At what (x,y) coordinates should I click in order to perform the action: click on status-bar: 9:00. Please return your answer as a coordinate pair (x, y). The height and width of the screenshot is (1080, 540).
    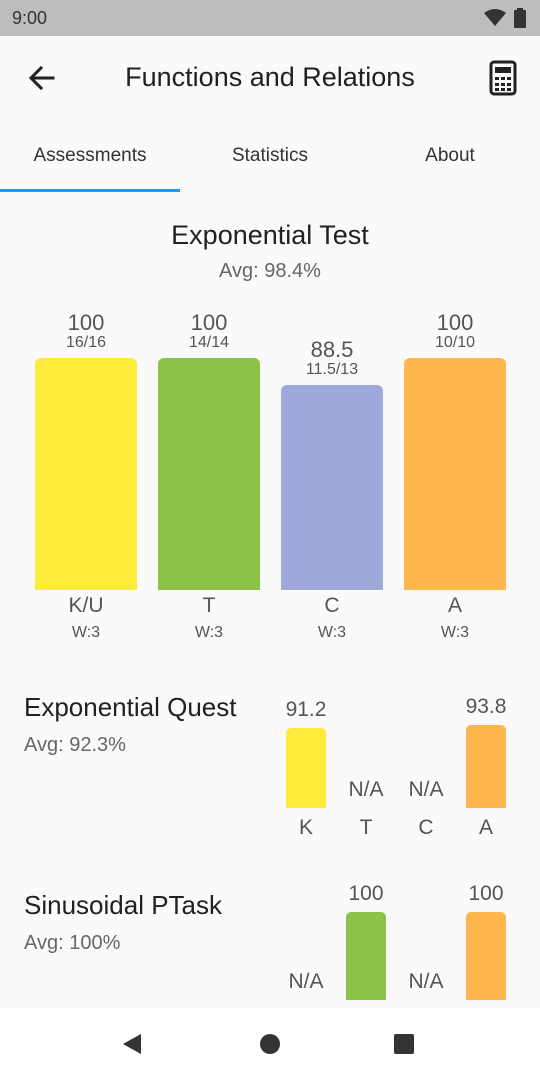
    Looking at the image, I should click on (270, 18).